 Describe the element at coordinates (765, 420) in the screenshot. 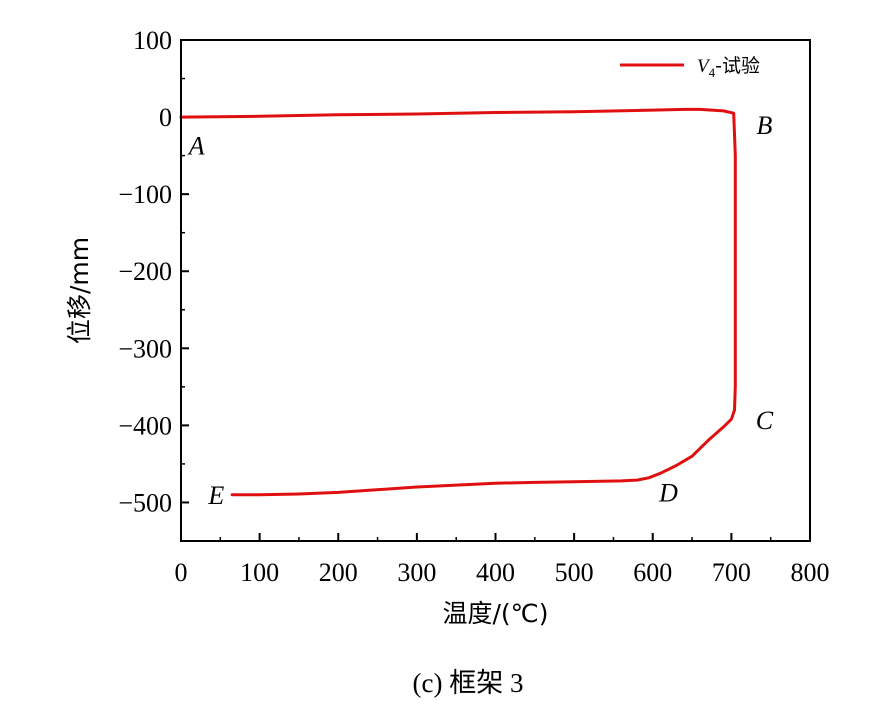

I see `point-label-c: C` at that location.